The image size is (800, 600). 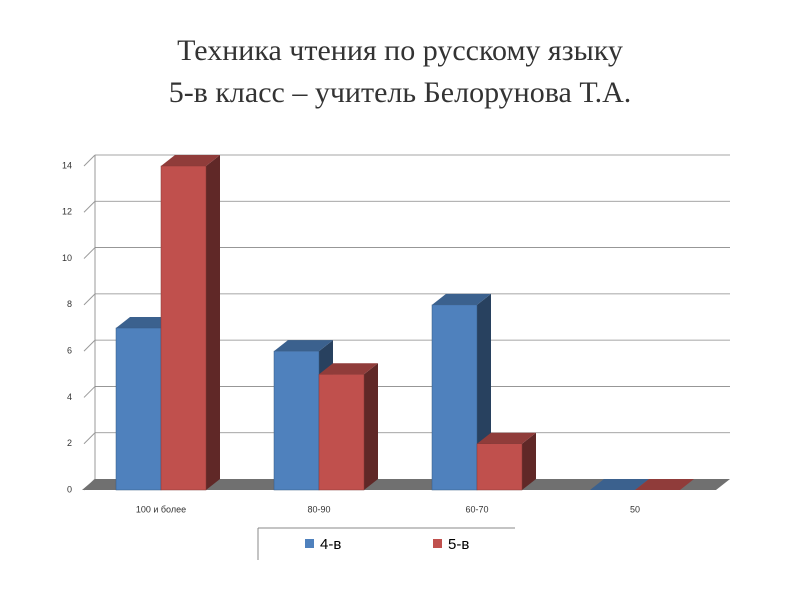 I want to click on x-tick-label: 100 и более, so click(x=161, y=509).